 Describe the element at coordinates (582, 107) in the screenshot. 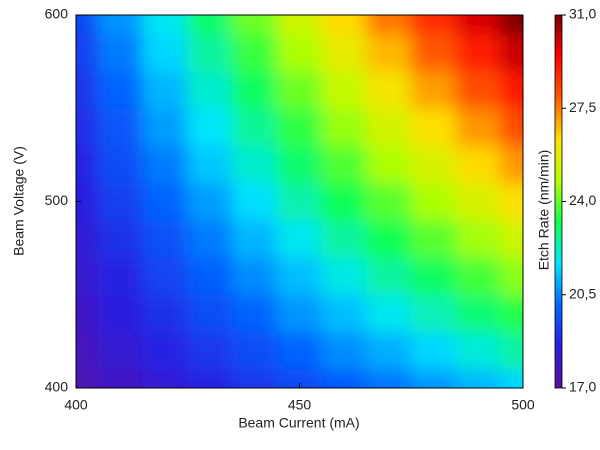

I see `colorbar-tick-label: 27,5` at that location.